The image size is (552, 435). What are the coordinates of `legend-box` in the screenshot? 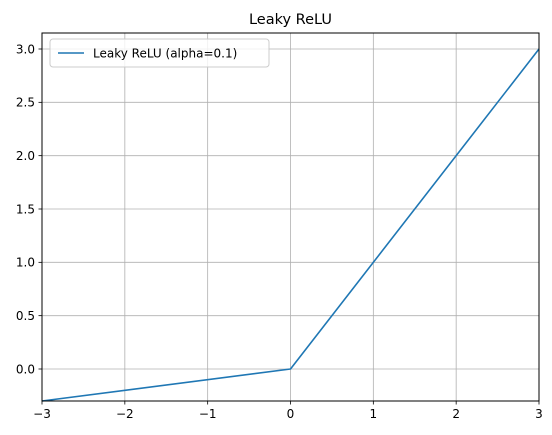 It's located at (159, 53).